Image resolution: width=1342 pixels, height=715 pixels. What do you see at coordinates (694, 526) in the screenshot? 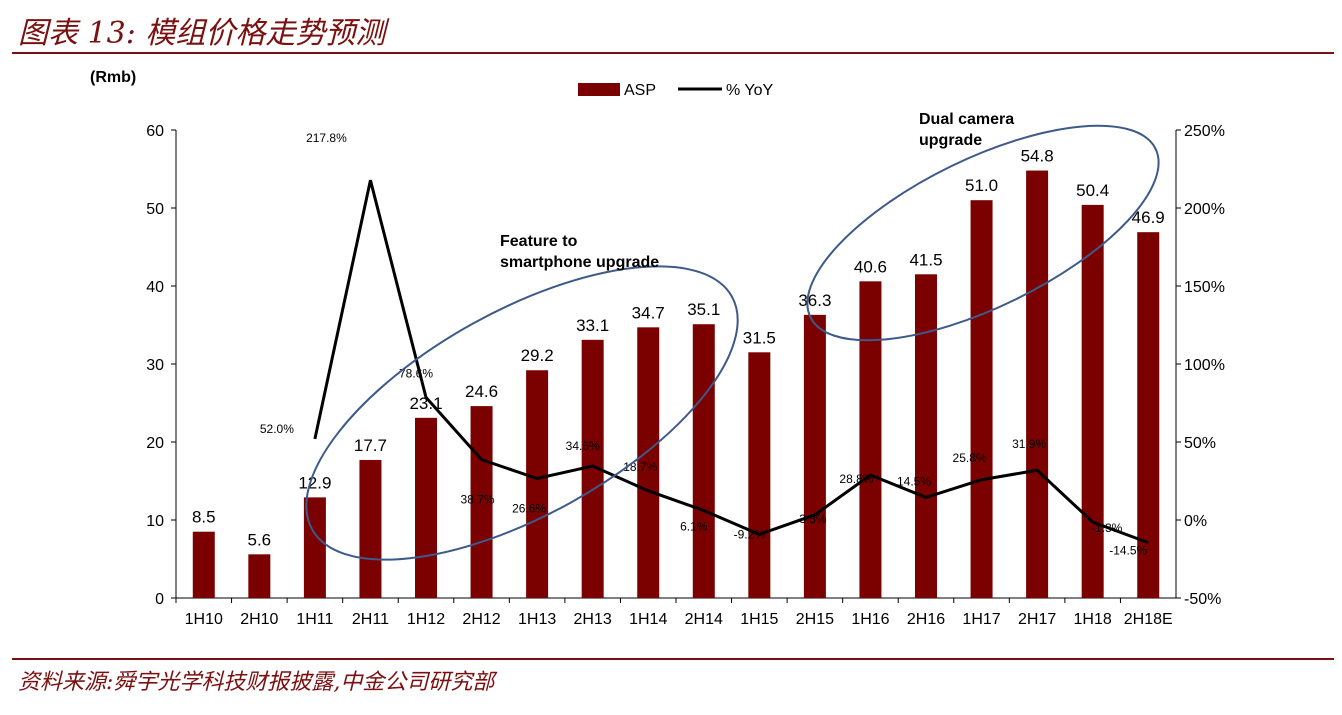
I see `yoy-value-label: 6.1%` at bounding box center [694, 526].